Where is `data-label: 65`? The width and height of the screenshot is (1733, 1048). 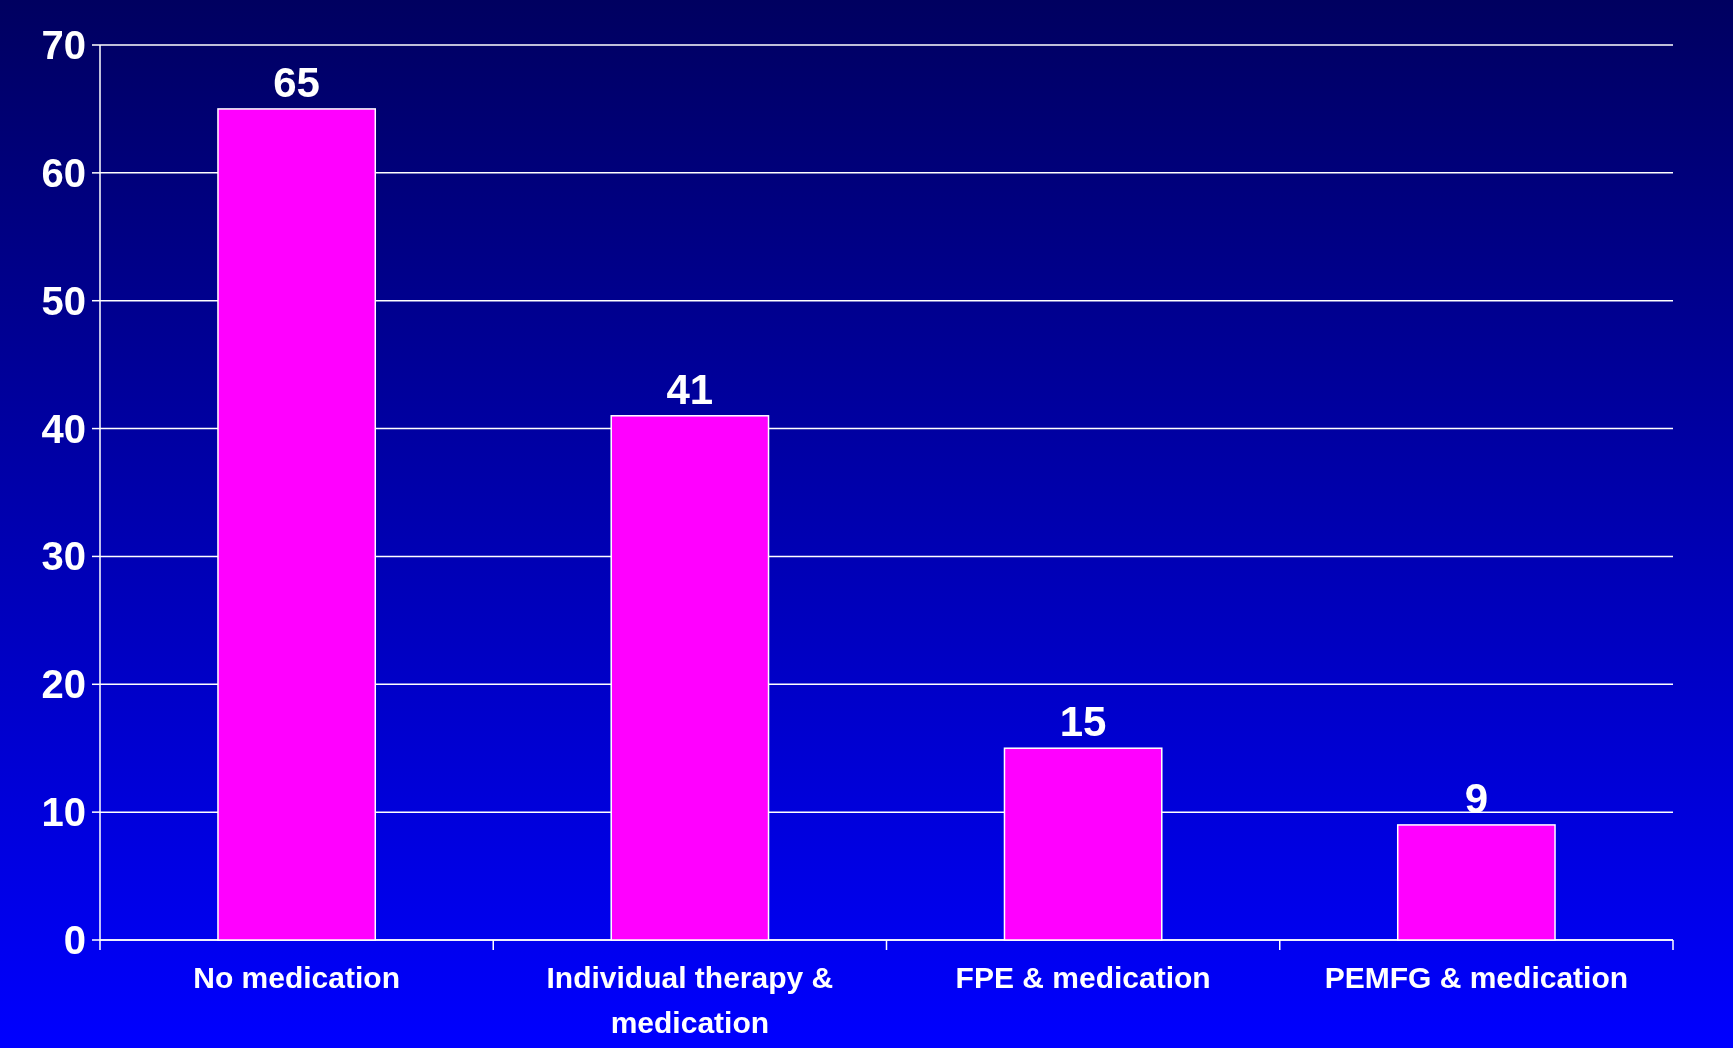
data-label: 65 is located at coordinates (296, 82).